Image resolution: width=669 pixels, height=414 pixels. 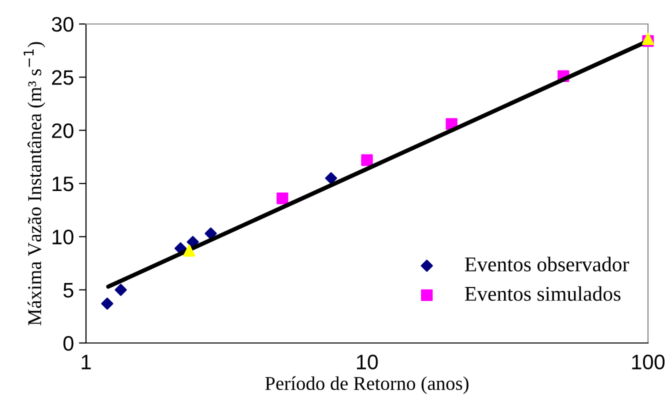 I want to click on y-tick-label: 5, so click(x=68, y=290).